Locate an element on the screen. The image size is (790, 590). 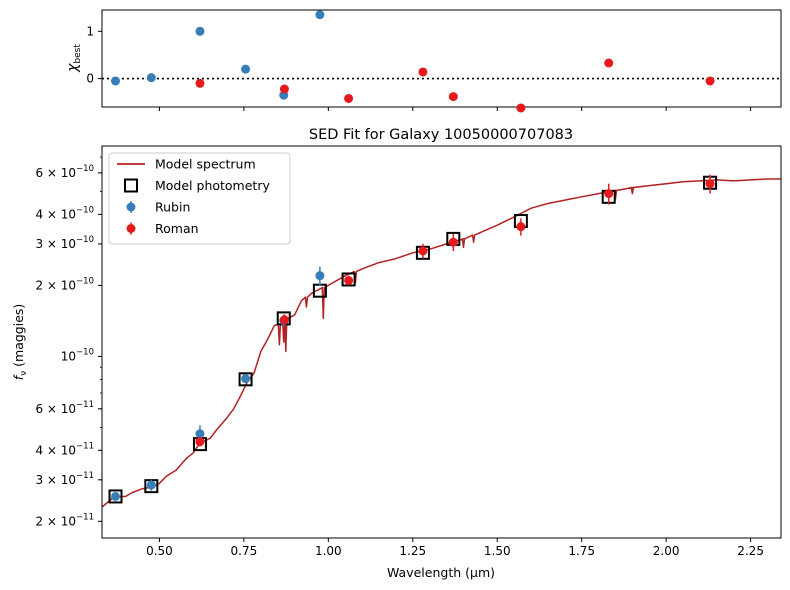
legend-label: Roman is located at coordinates (177, 228).